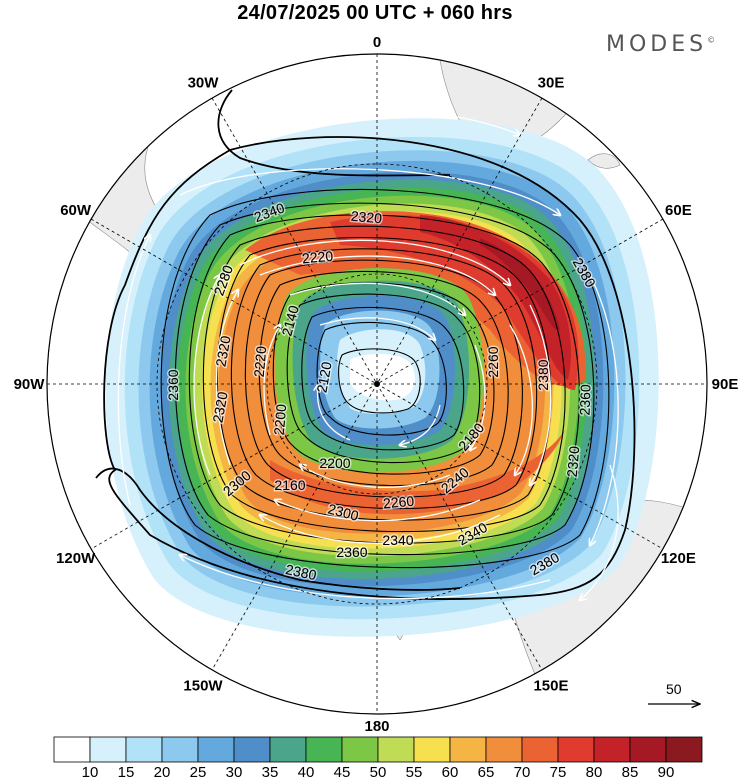 The height and width of the screenshot is (782, 750). I want to click on colorbar-tick-label: 35, so click(270, 772).